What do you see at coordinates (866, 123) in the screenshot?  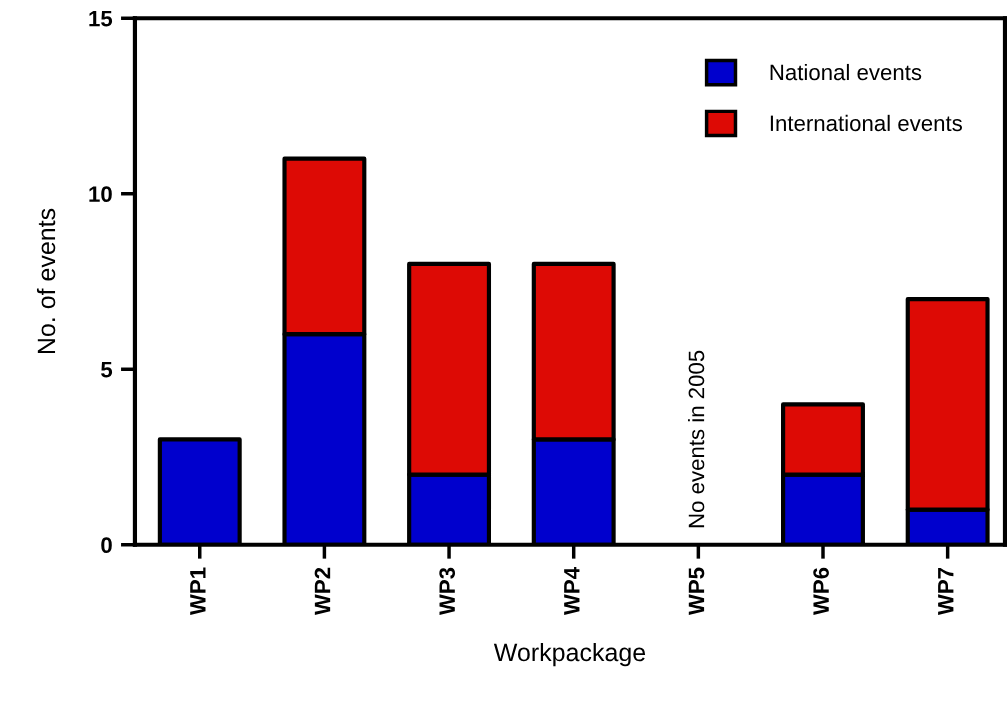 I see `legend-label: International events` at bounding box center [866, 123].